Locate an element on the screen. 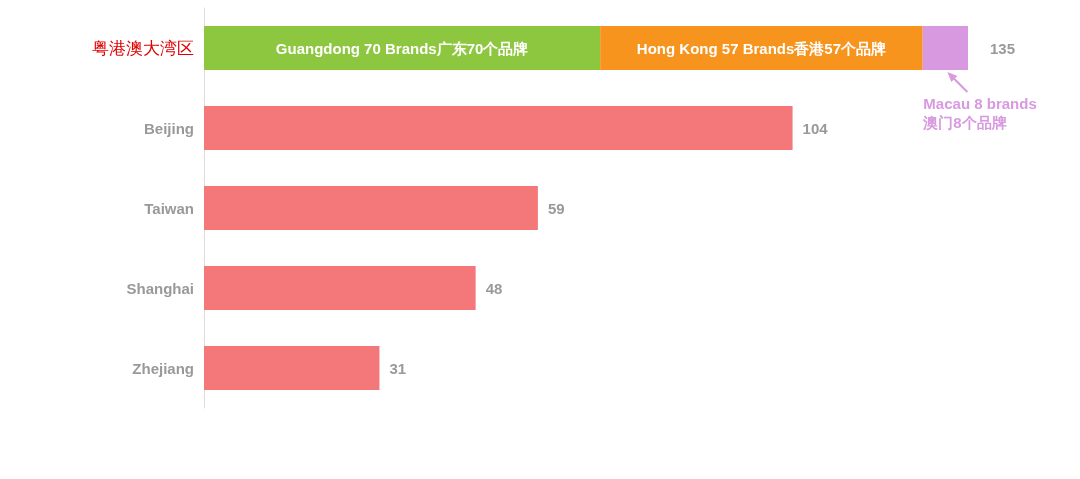  annotation: Macau 8 brands 澳门8个品牌 is located at coordinates (979, 113).